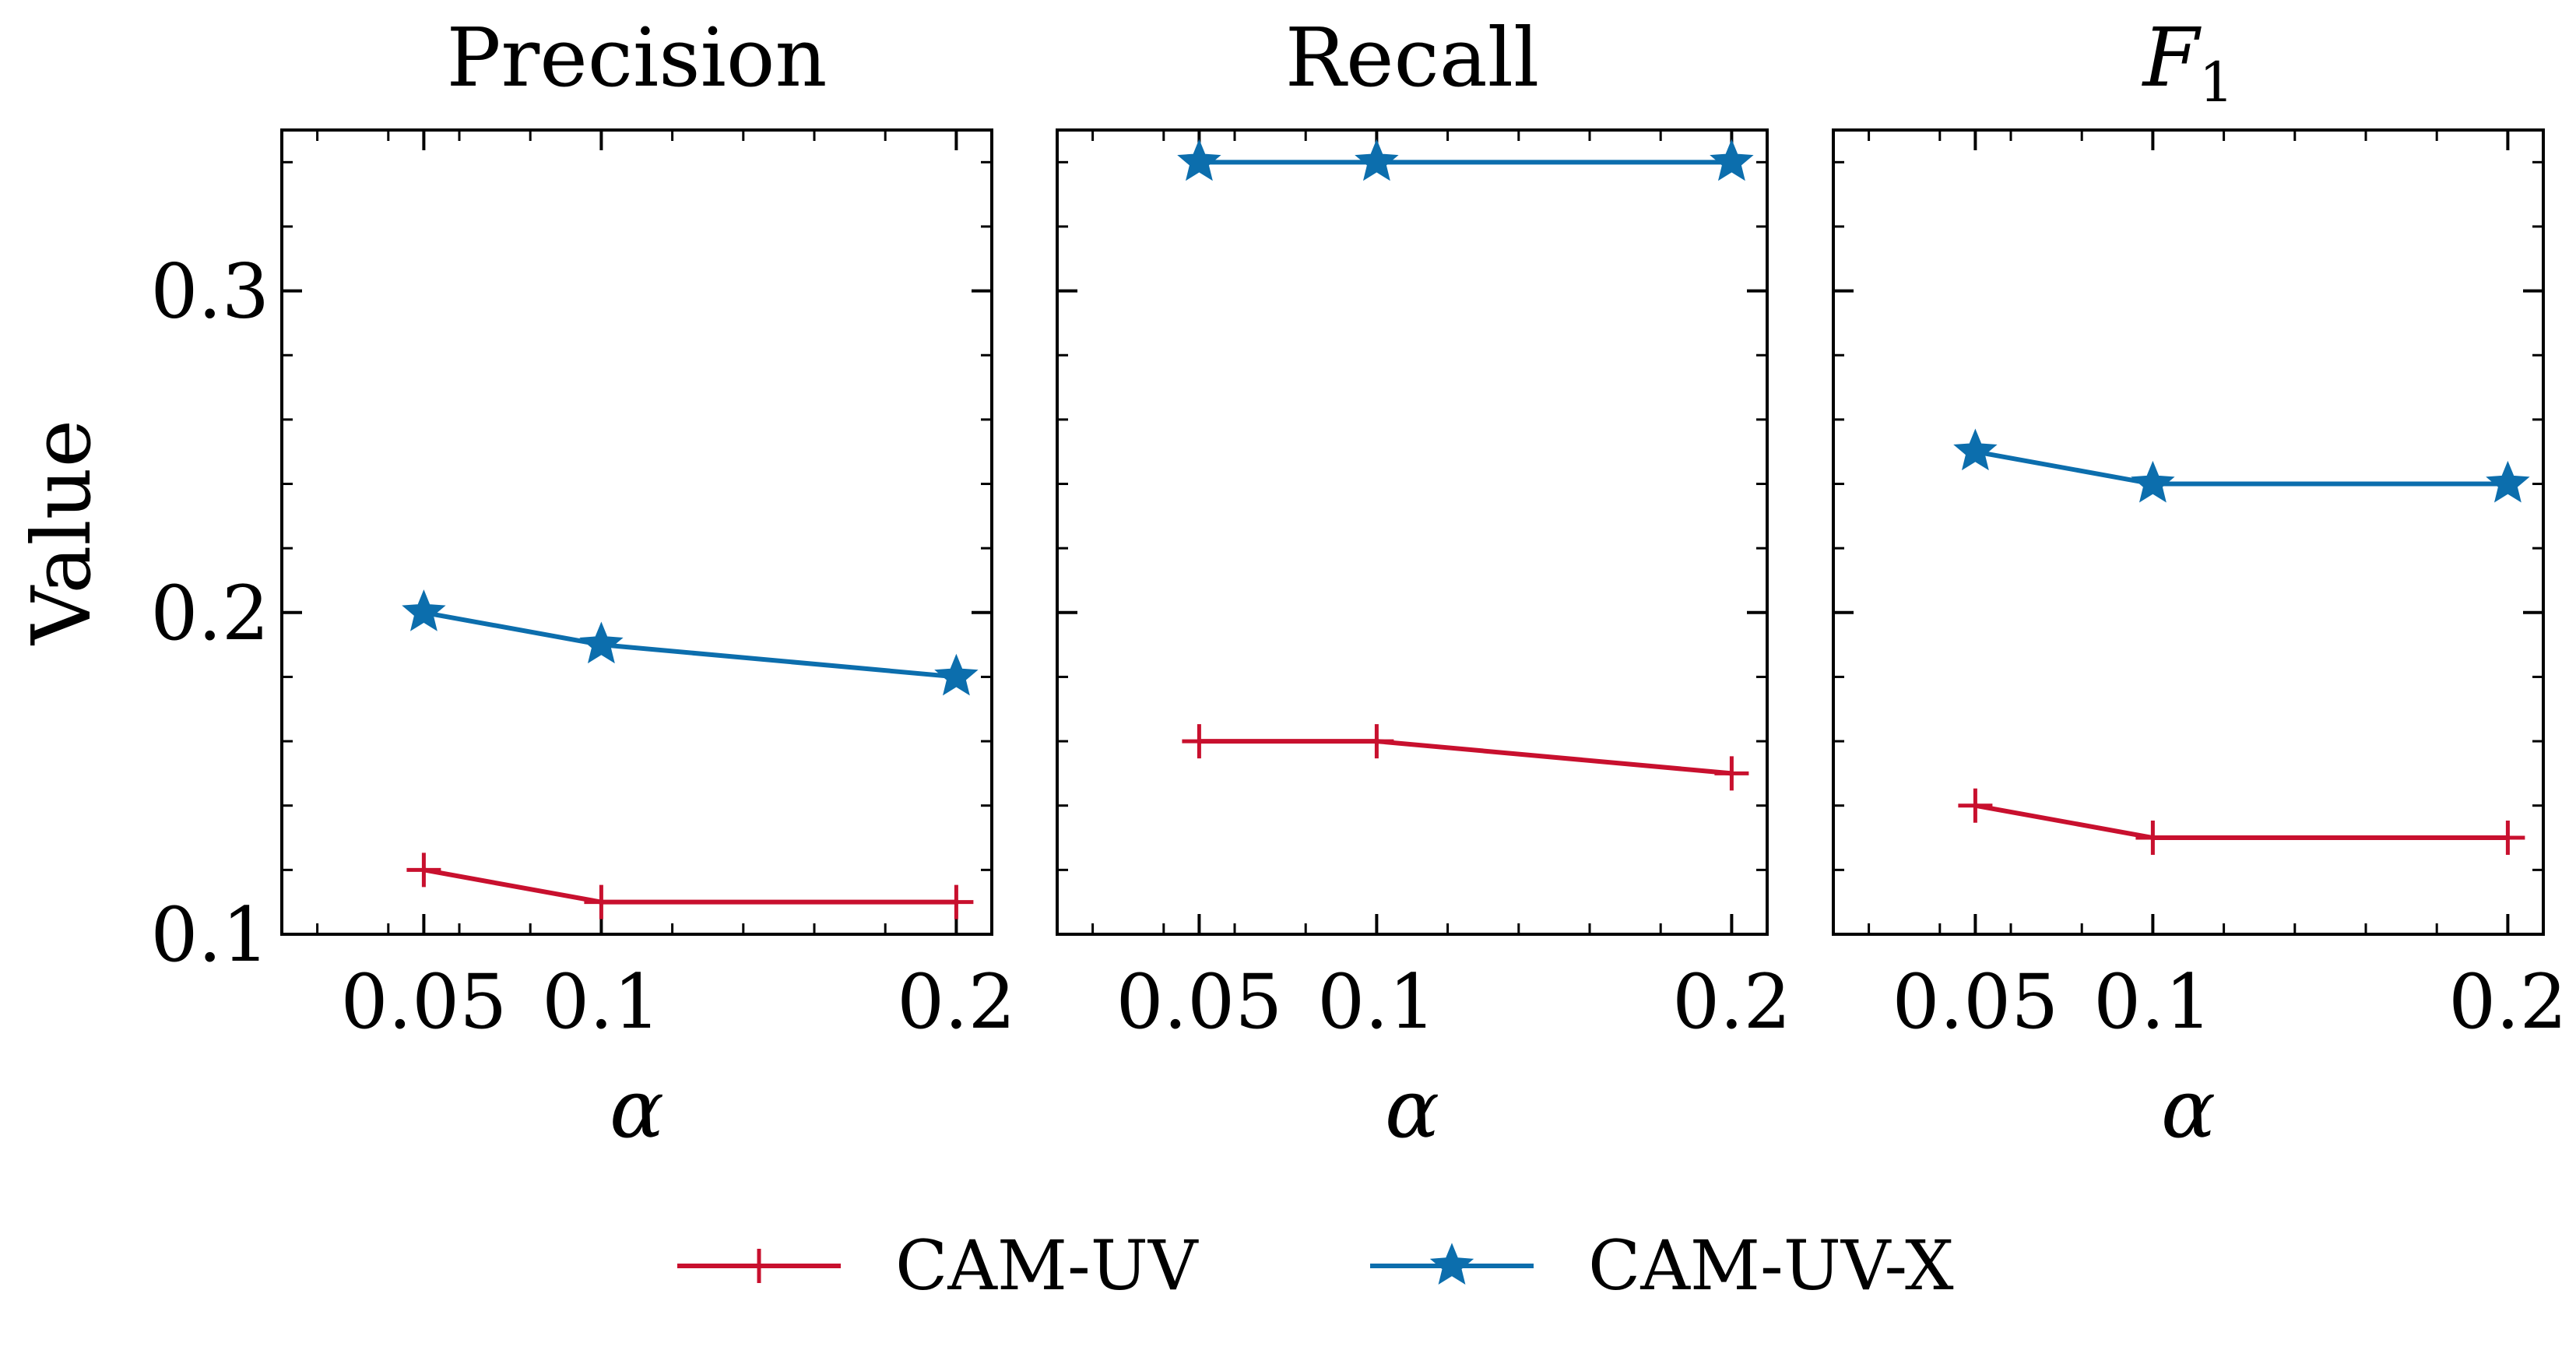 This screenshot has width=2576, height=1357. I want to click on y-tick-label: 0.3, so click(210, 292).